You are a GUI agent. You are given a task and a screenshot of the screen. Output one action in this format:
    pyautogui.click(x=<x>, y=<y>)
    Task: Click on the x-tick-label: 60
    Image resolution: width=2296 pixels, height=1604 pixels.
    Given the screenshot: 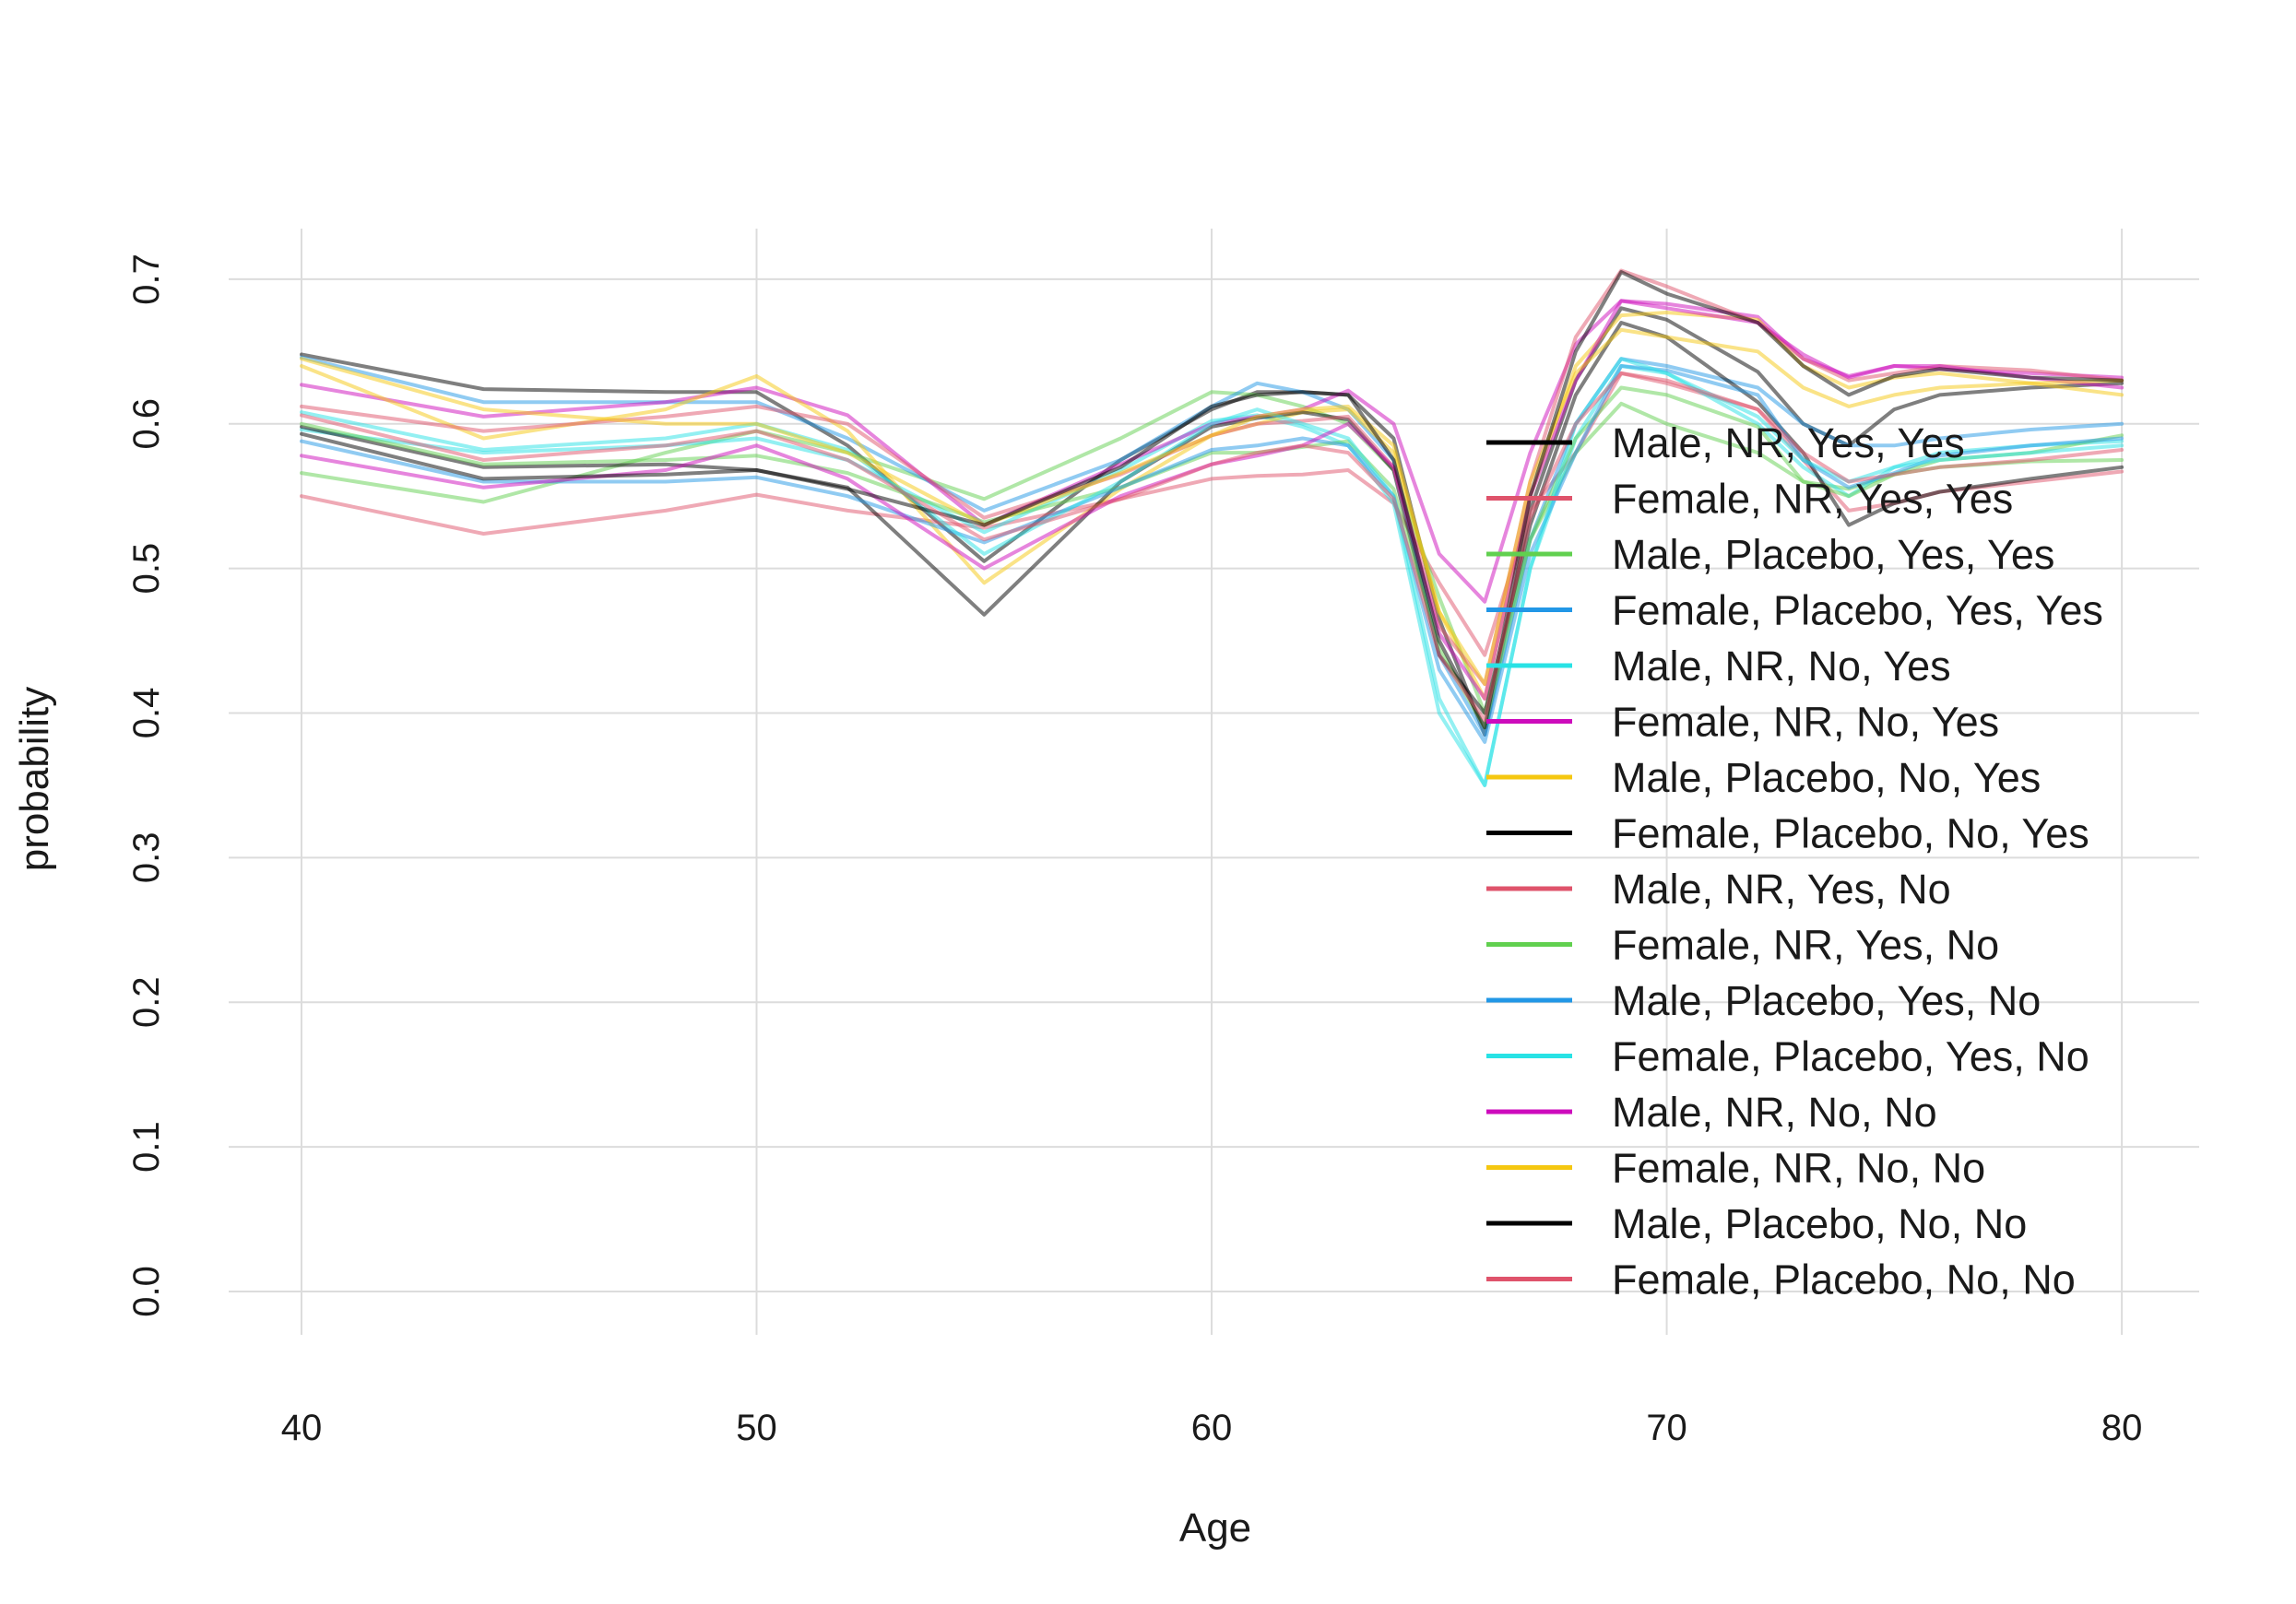 What is the action you would take?
    pyautogui.click(x=1212, y=1428)
    